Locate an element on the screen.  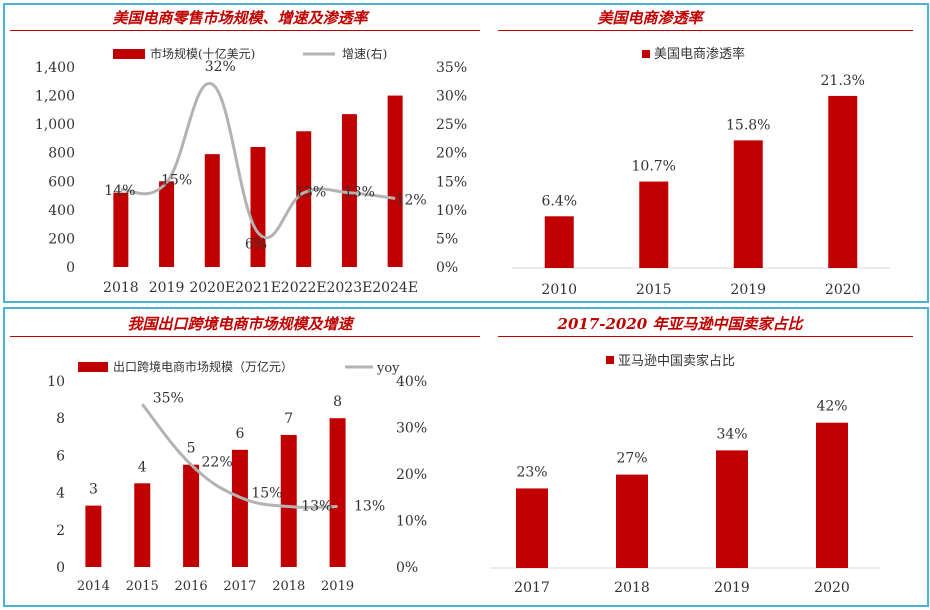
x-tick: 2020E is located at coordinates (212, 288).